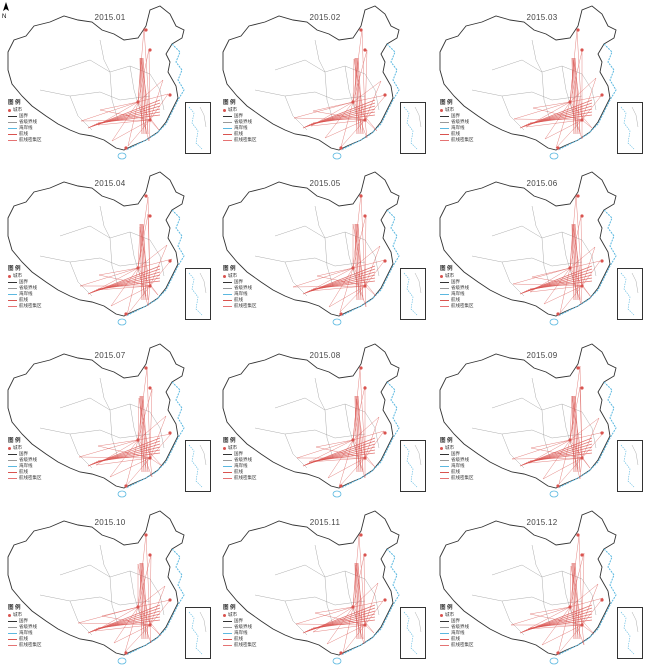  I want to click on legend-label: 航线密集区, so click(462, 139).